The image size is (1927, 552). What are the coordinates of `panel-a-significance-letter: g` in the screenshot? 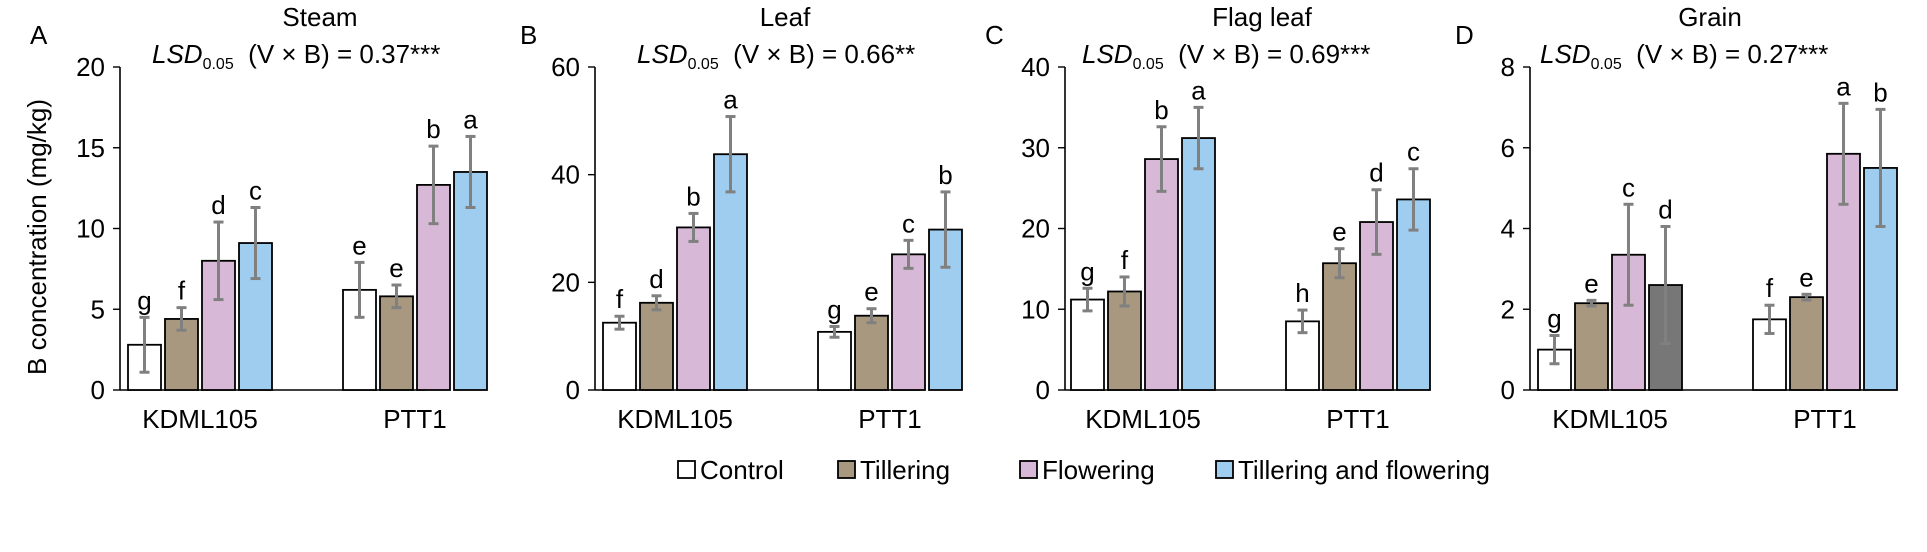 It's located at (144, 300).